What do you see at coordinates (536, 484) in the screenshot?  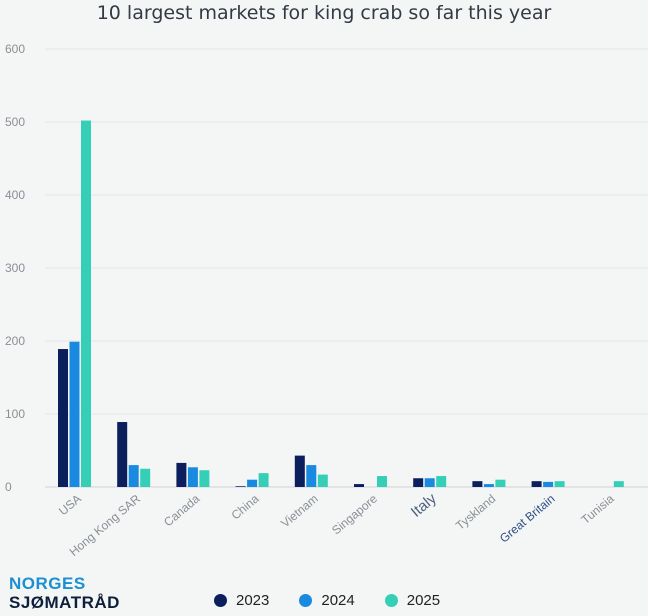 I see `bar-2023-great-britain` at bounding box center [536, 484].